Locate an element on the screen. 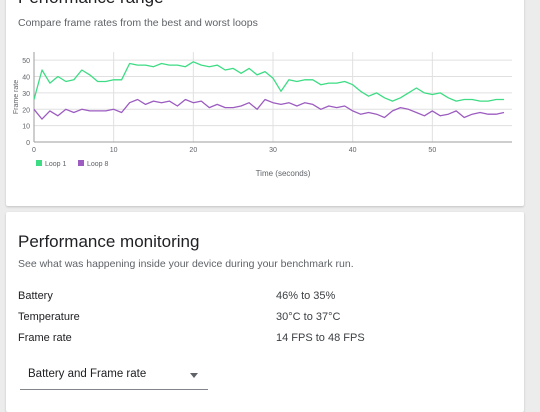  x-tick-label: 0 is located at coordinates (34, 150).